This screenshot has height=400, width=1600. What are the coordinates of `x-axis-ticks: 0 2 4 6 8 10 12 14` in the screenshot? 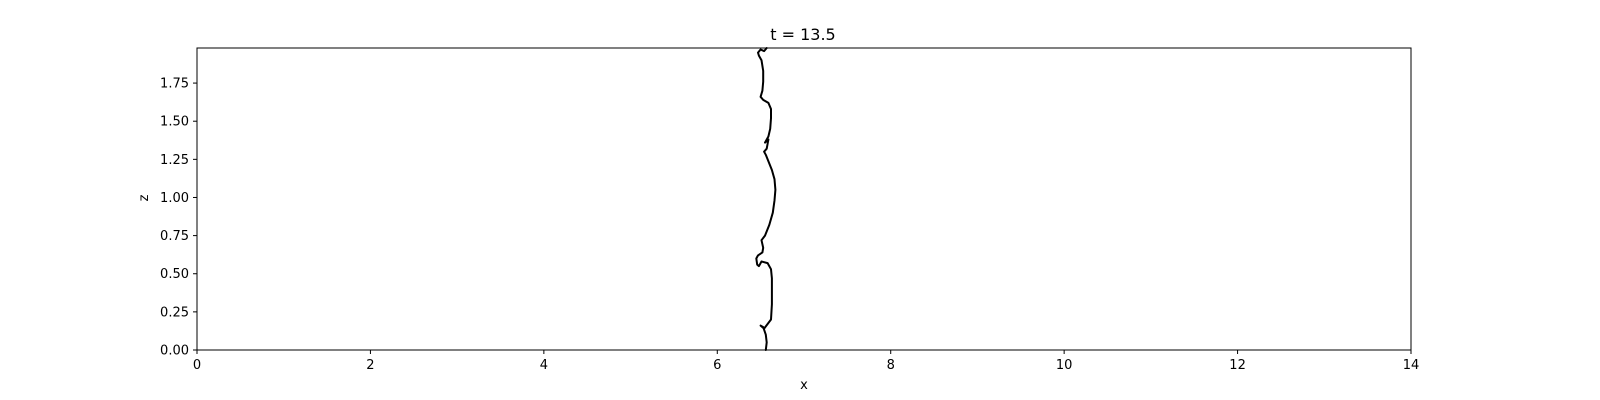 It's located at (806, 361).